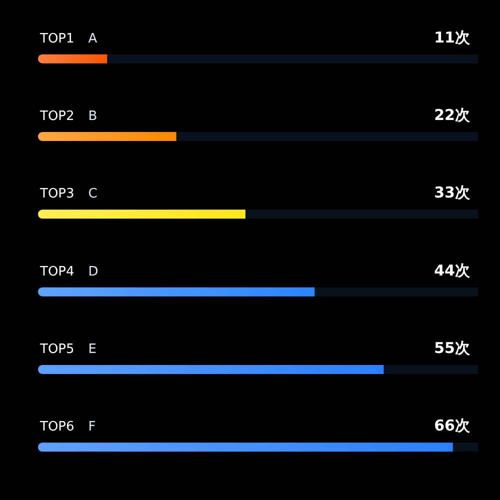  Describe the element at coordinates (452, 115) in the screenshot. I see `data-label: 22次` at that location.